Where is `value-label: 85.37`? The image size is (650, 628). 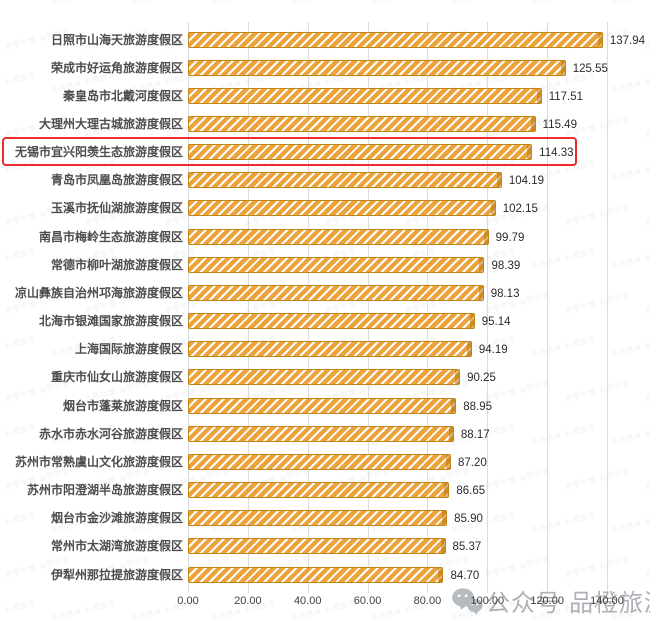 value-label: 85.37 is located at coordinates (467, 547).